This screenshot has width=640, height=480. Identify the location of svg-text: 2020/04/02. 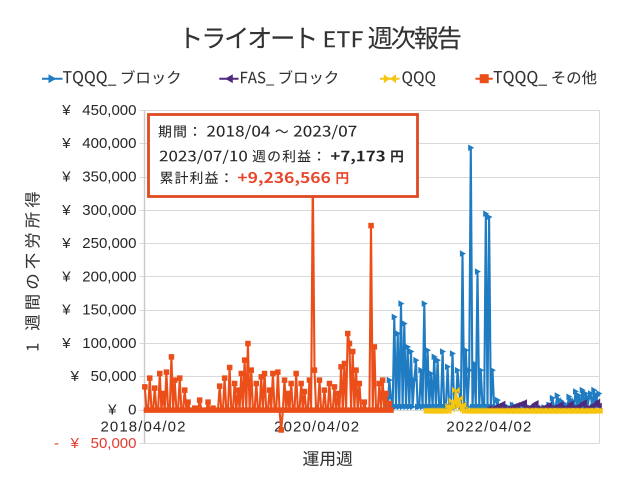
(317, 427).